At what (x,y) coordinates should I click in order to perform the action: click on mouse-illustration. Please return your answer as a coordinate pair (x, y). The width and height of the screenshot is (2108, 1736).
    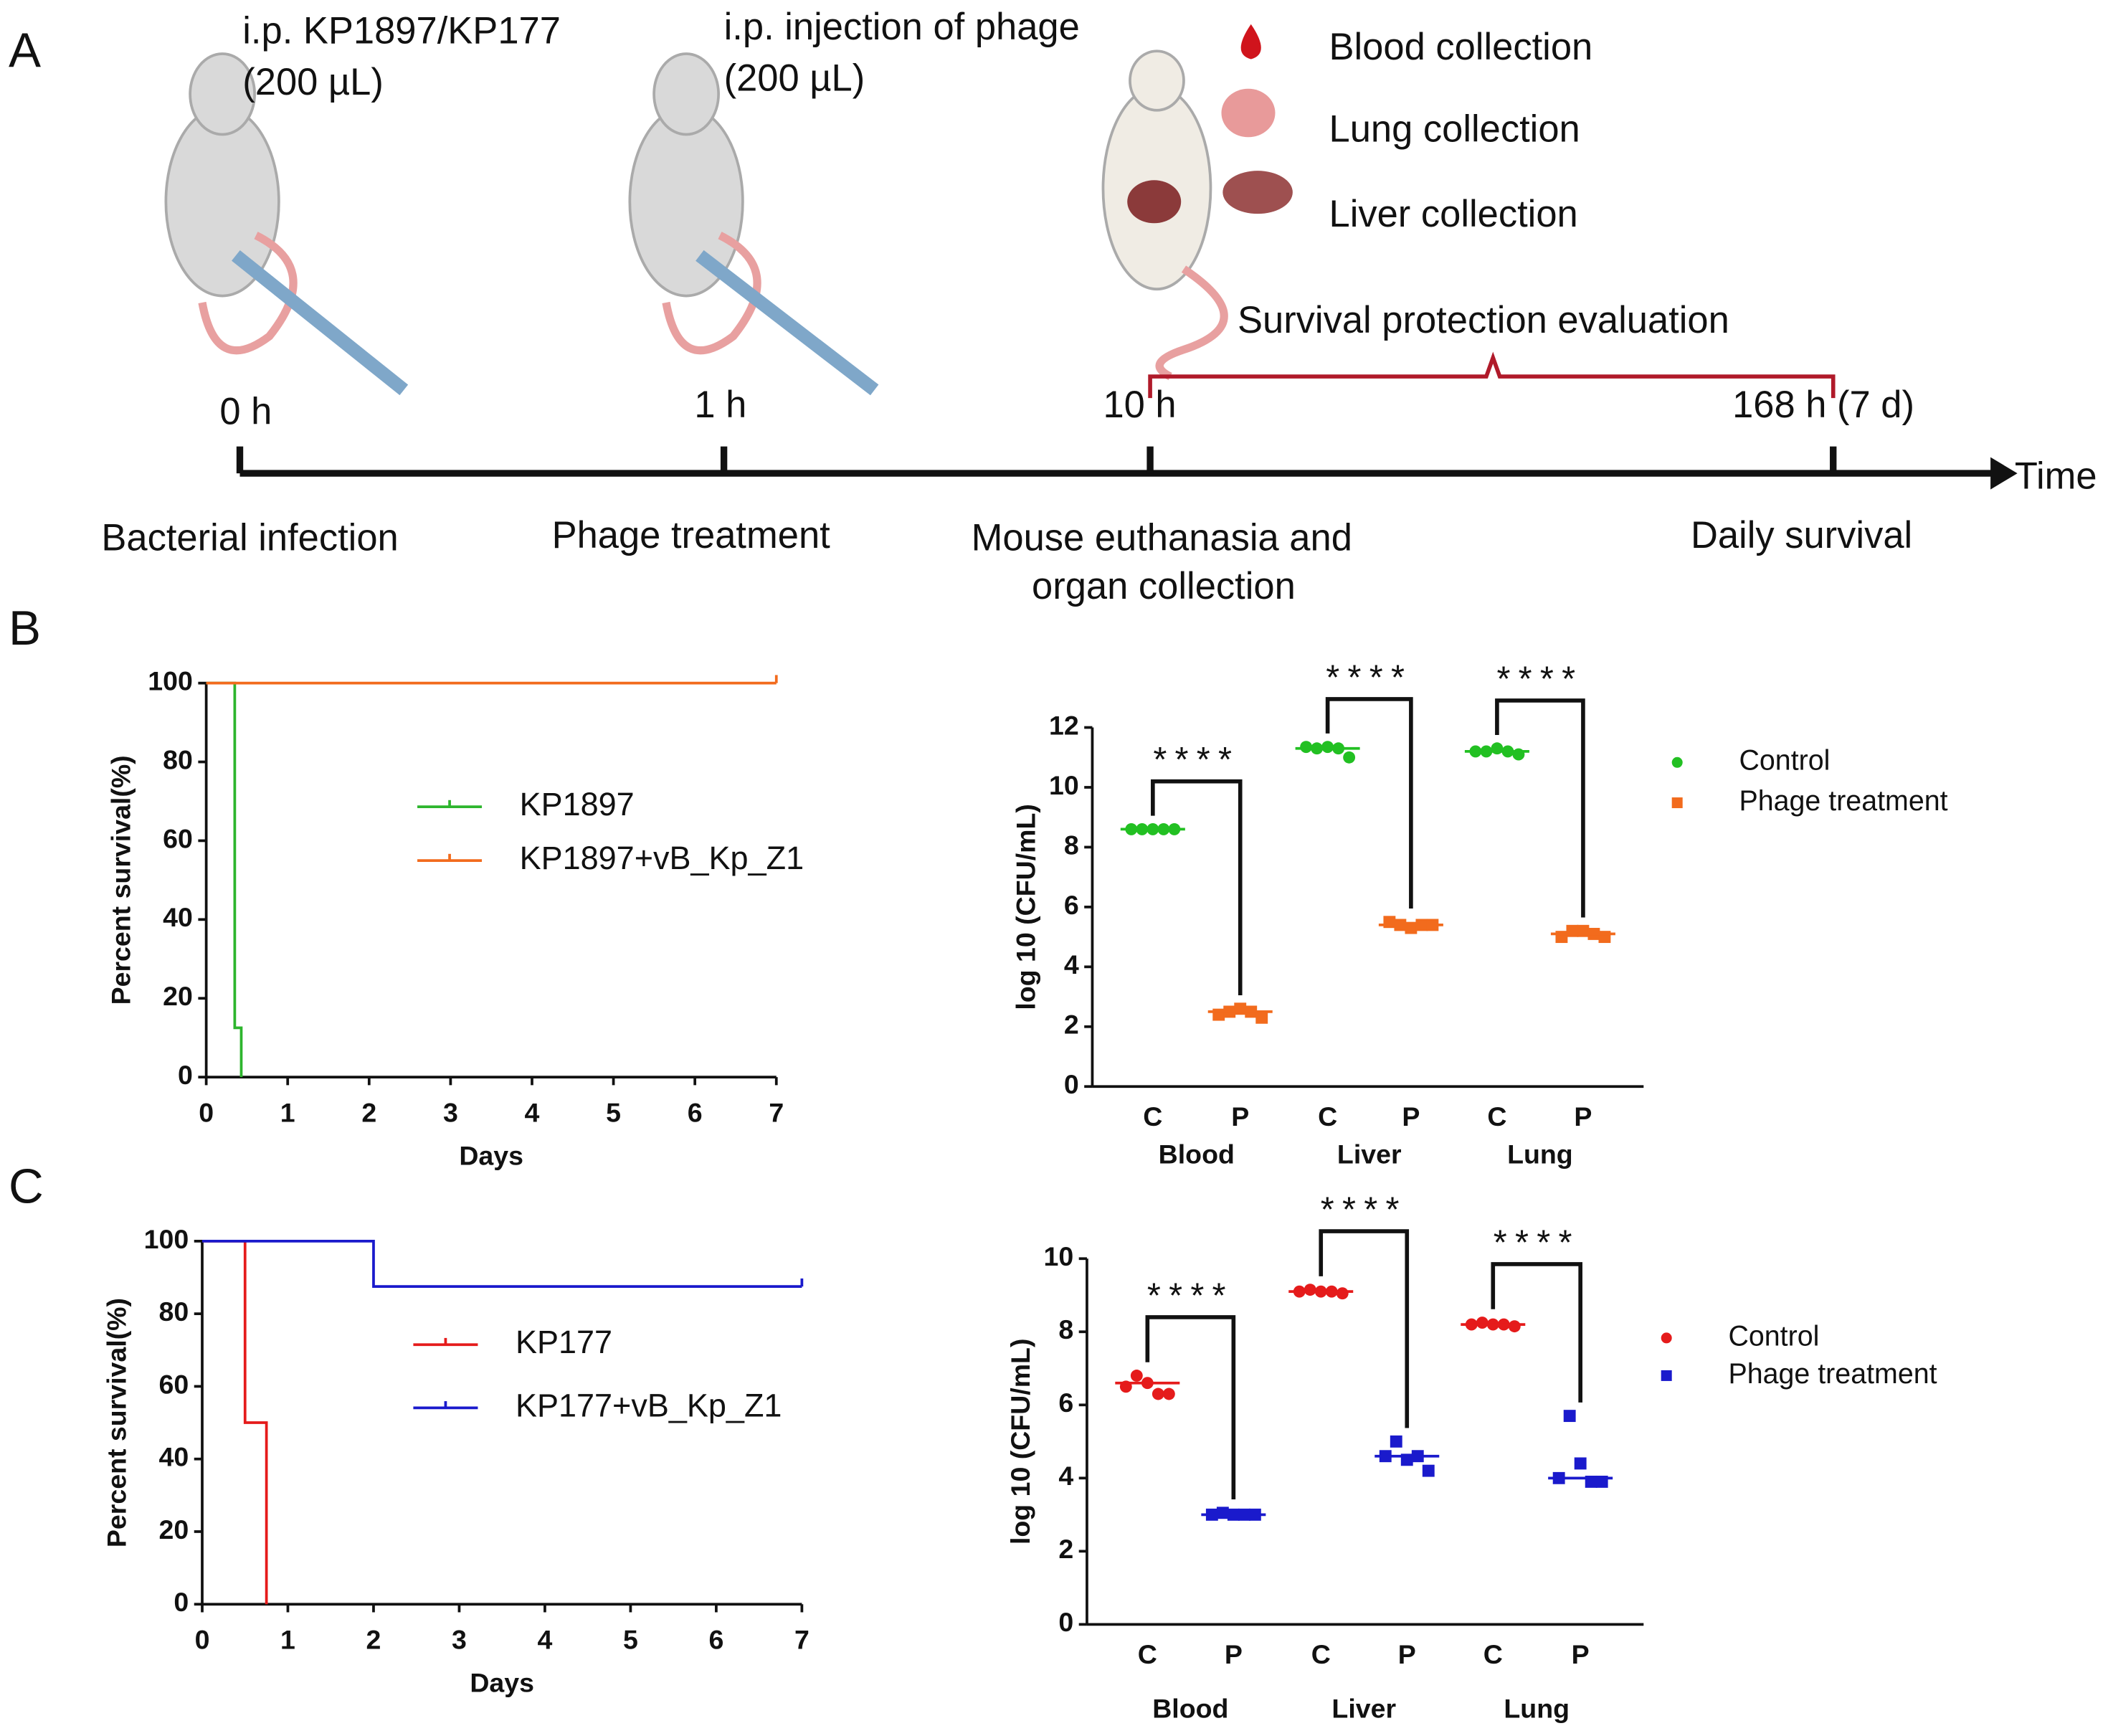
    Looking at the image, I should click on (728, 210).